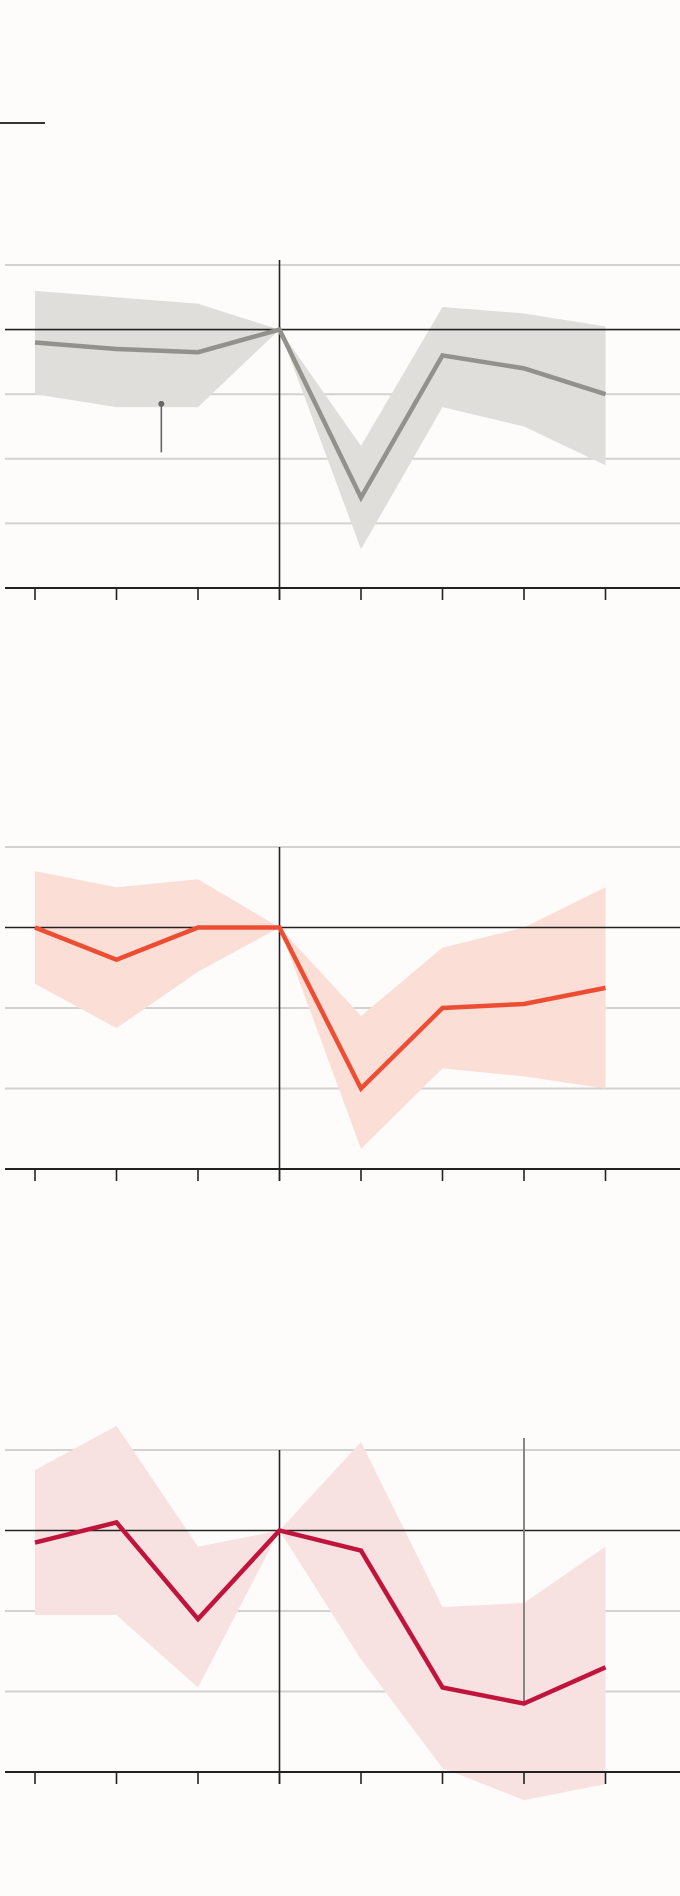  What do you see at coordinates (22, 123) in the screenshot?
I see `title-rule` at bounding box center [22, 123].